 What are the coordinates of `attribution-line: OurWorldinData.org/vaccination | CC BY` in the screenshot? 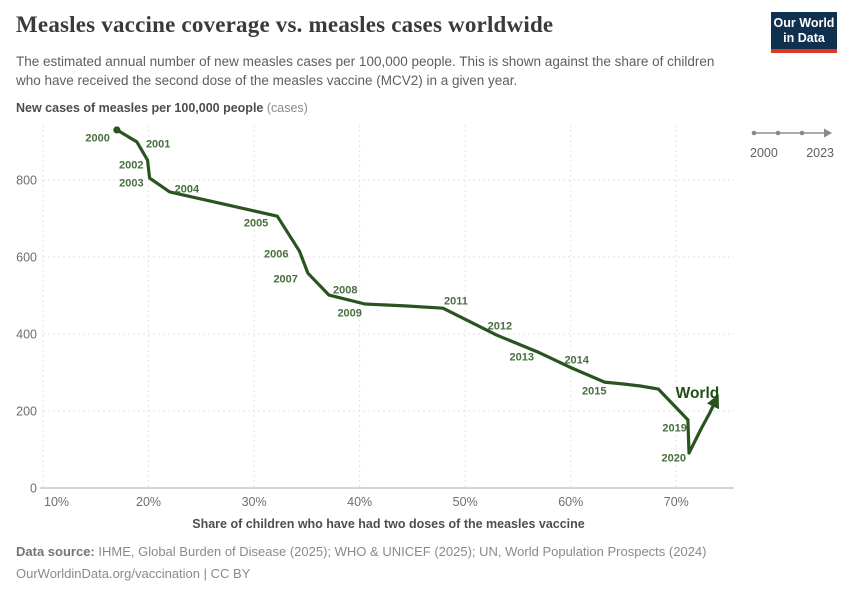 It's located at (133, 574).